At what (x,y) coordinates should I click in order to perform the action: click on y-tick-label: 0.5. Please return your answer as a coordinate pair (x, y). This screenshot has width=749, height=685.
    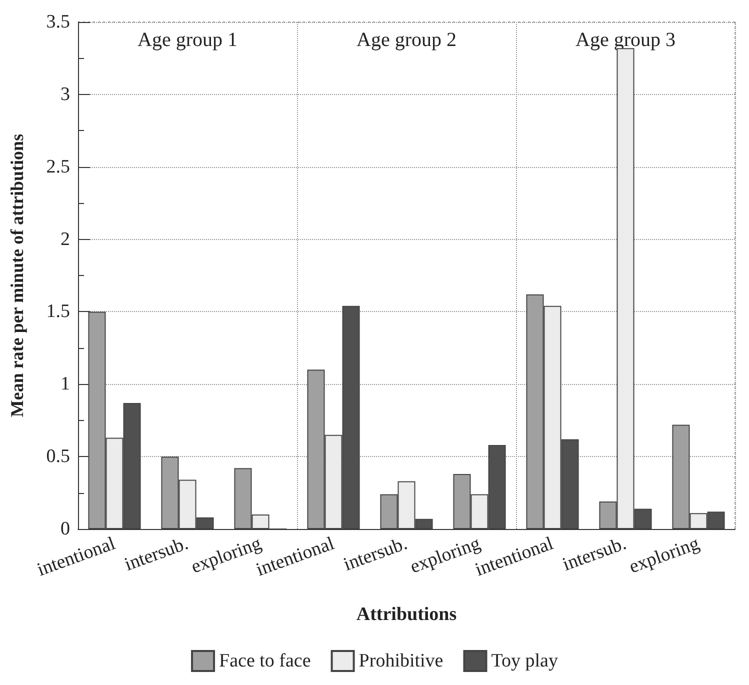
    Looking at the image, I should click on (58, 457).